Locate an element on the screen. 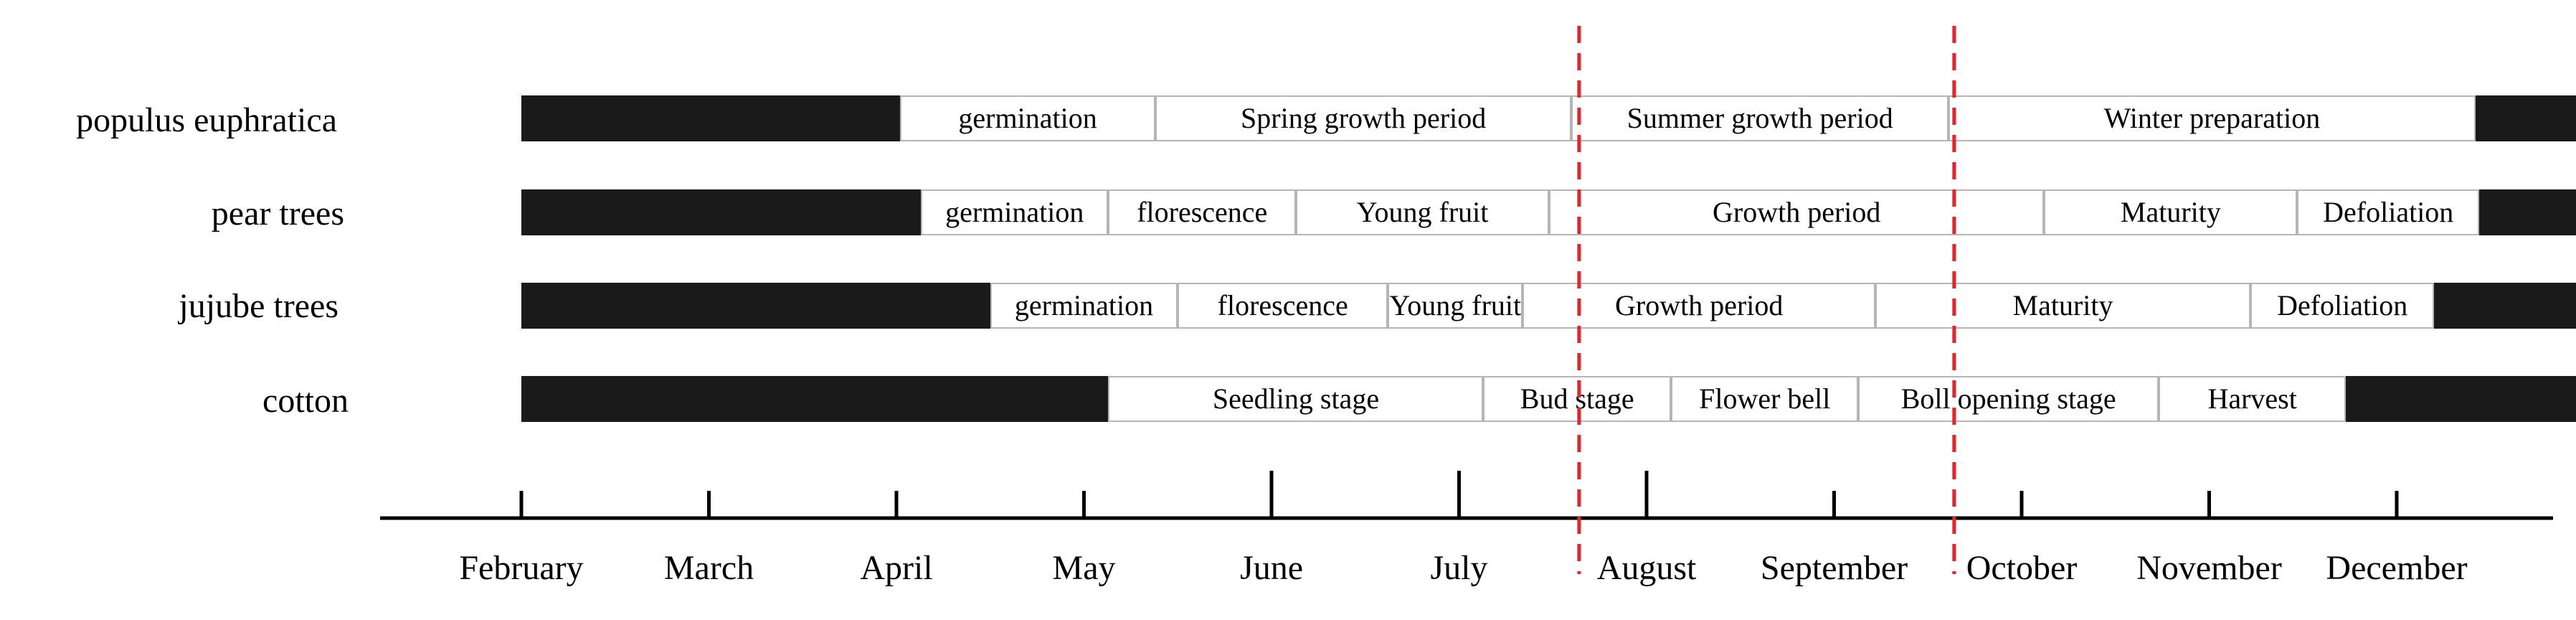 This screenshot has width=2576, height=620. month-label-june: June is located at coordinates (1271, 568).